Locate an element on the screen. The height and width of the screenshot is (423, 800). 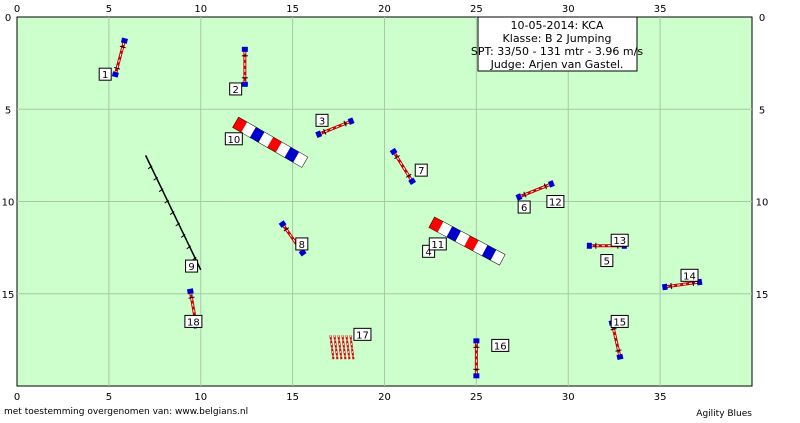
obstacle-number-18: 18 is located at coordinates (193, 321).